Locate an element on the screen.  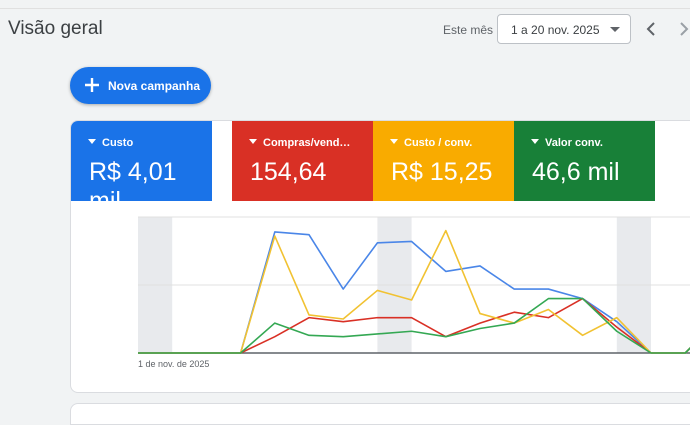
next-period-button is located at coordinates (682, 29).